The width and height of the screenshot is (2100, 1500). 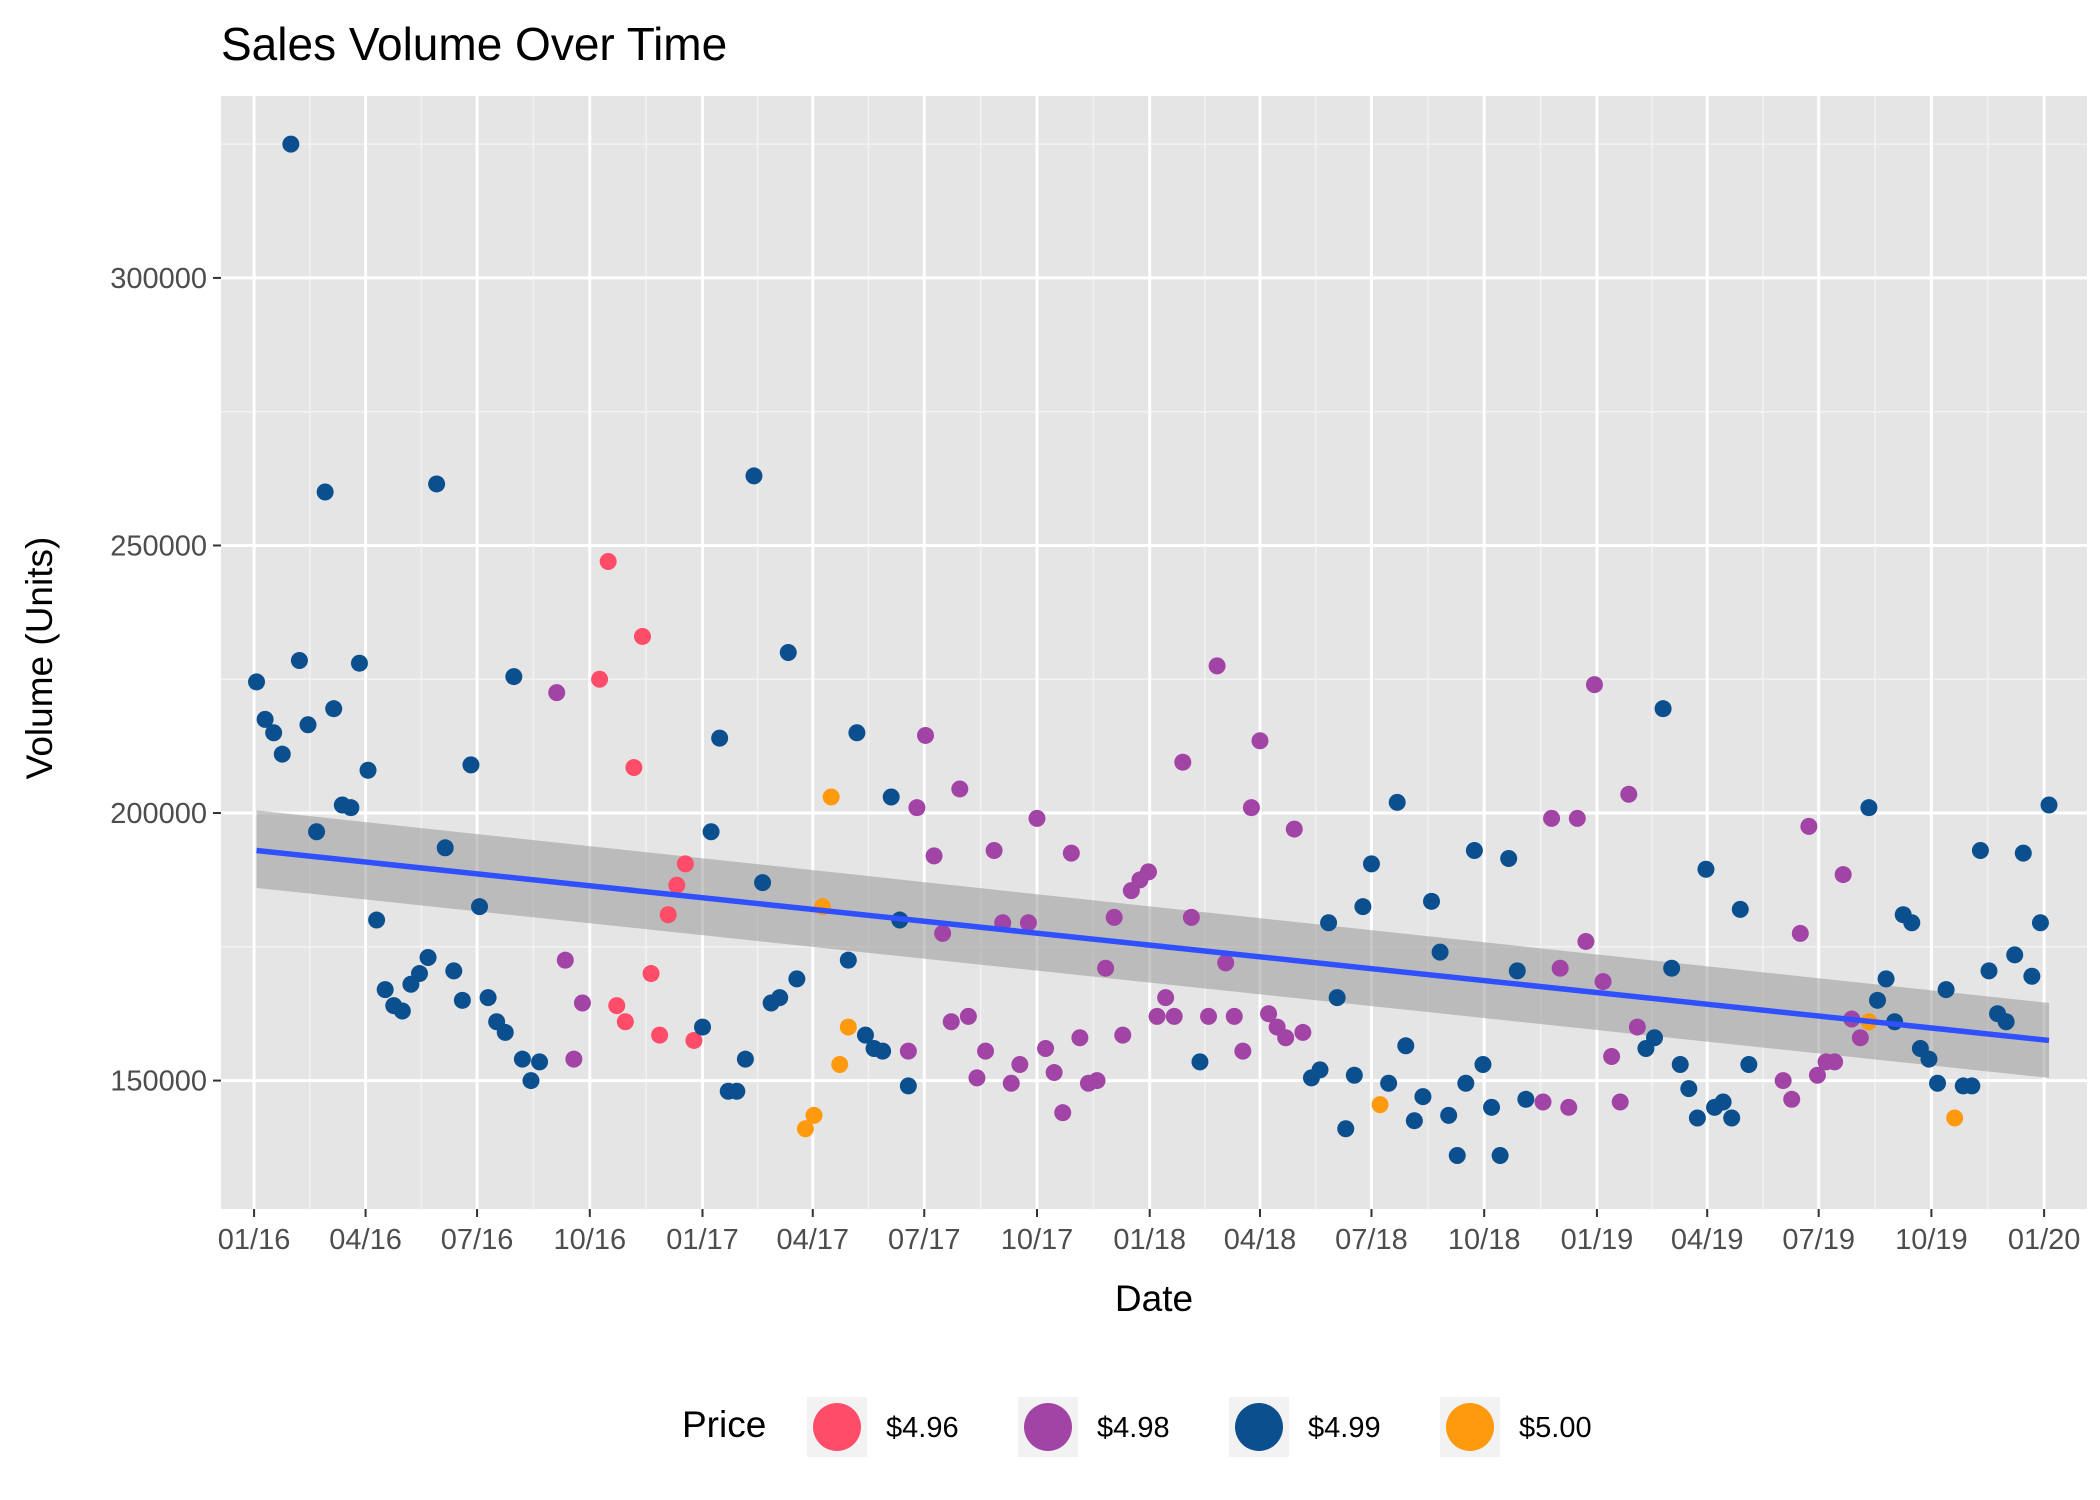 I want to click on x-axis-title: Date, so click(x=1154, y=1298).